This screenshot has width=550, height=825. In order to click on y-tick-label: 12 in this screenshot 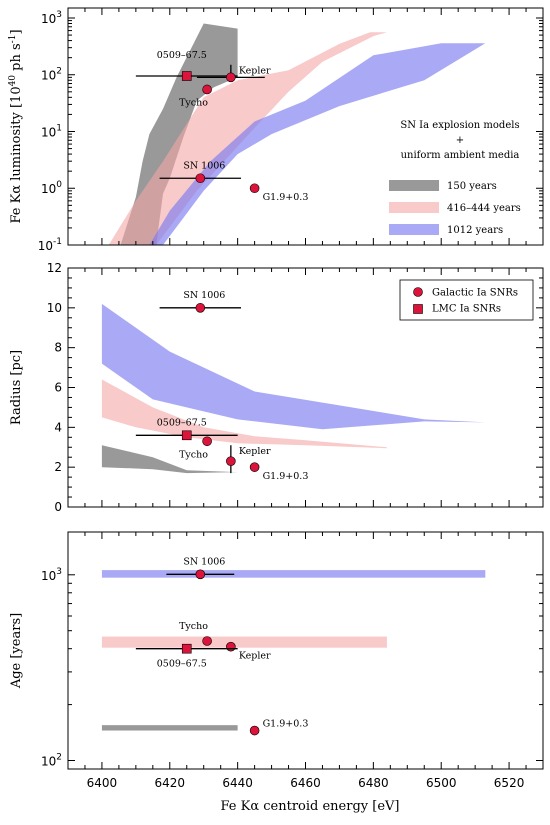, I will do `click(54, 268)`.